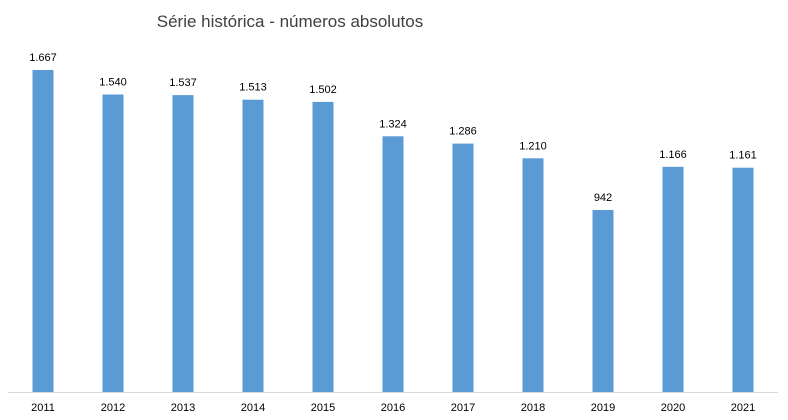 Image resolution: width=788 pixels, height=420 pixels. Describe the element at coordinates (463, 408) in the screenshot. I see `x-tick-label-2017: 2017` at that location.